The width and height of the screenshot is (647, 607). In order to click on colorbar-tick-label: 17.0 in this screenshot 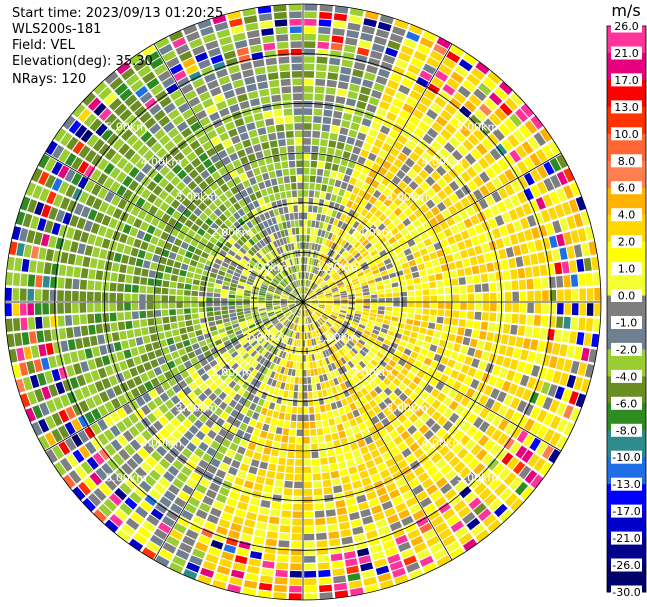, I will do `click(626, 80)`.